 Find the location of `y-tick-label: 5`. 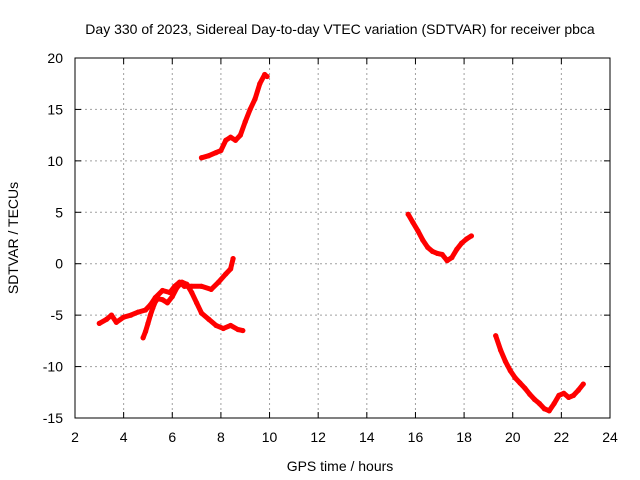

y-tick-label: 5 is located at coordinates (59, 212).